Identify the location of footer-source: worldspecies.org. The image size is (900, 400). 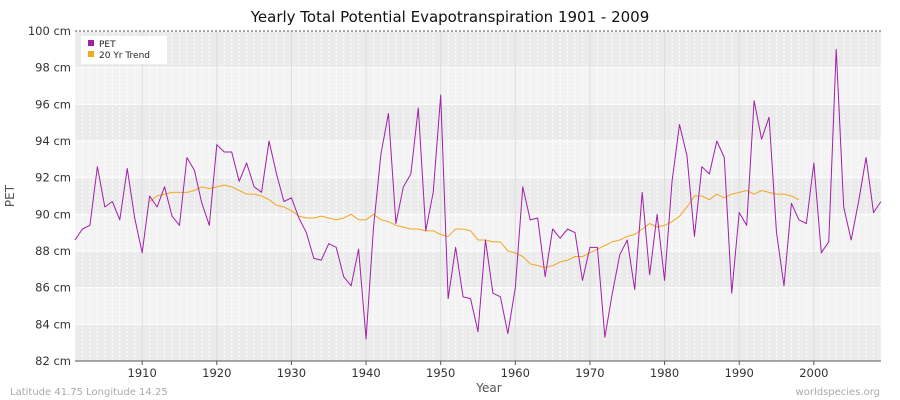
(838, 392).